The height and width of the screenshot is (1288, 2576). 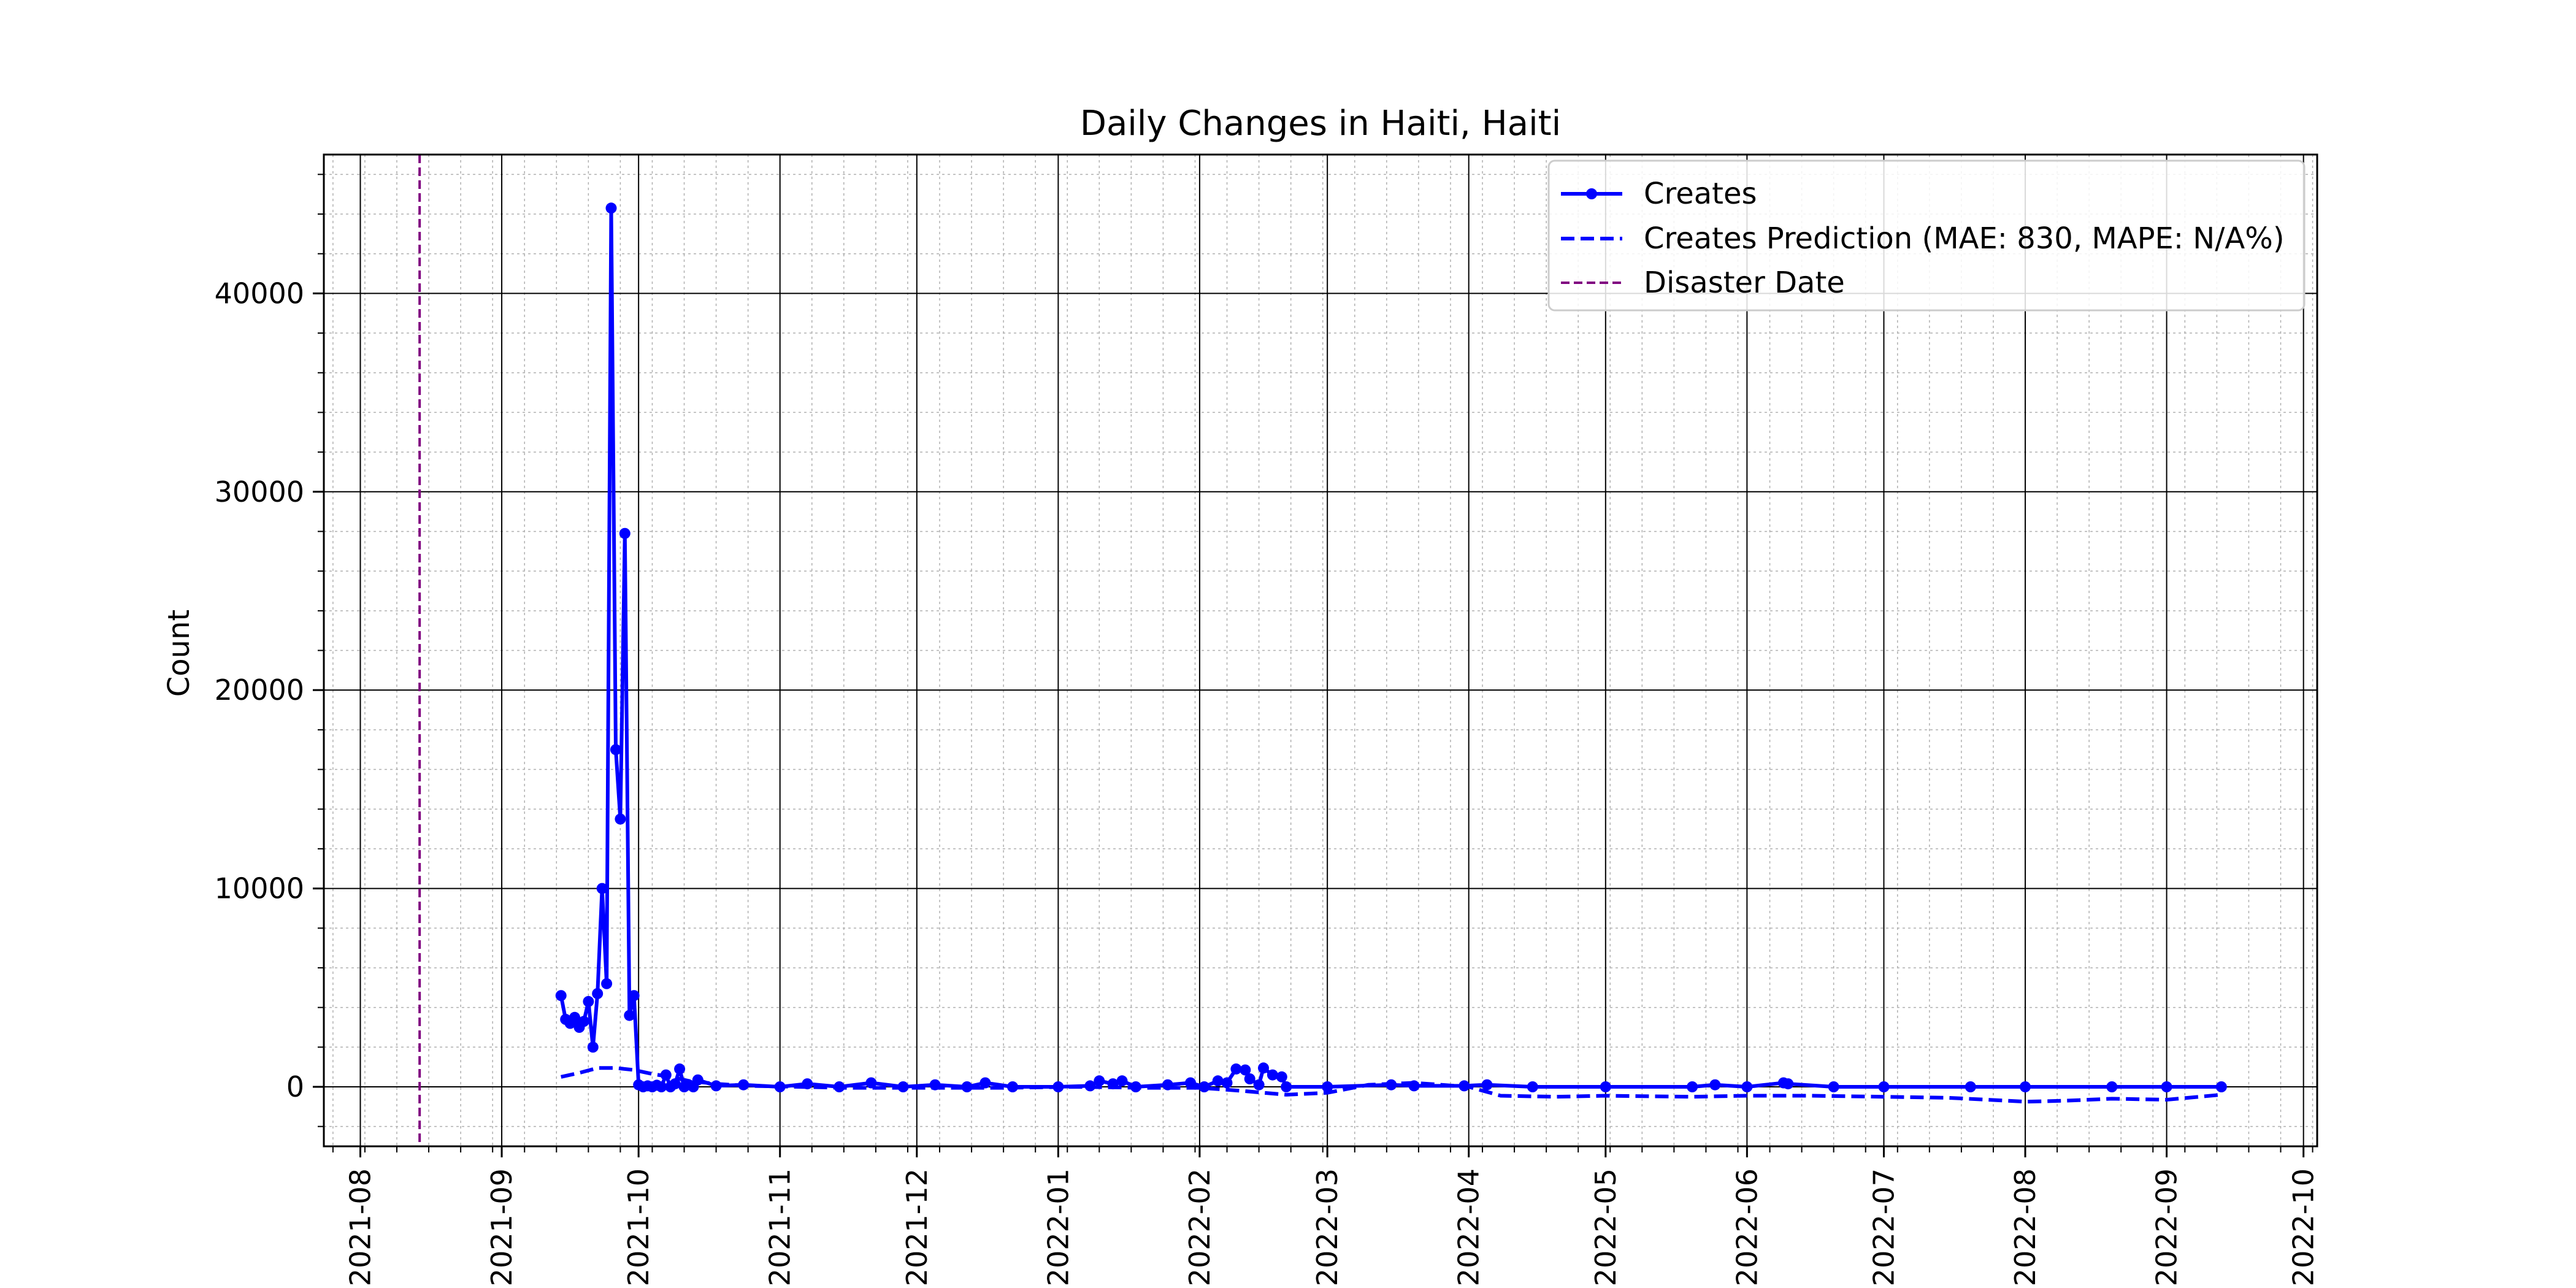 What do you see at coordinates (259, 888) in the screenshot?
I see `y-tick-label: 10000` at bounding box center [259, 888].